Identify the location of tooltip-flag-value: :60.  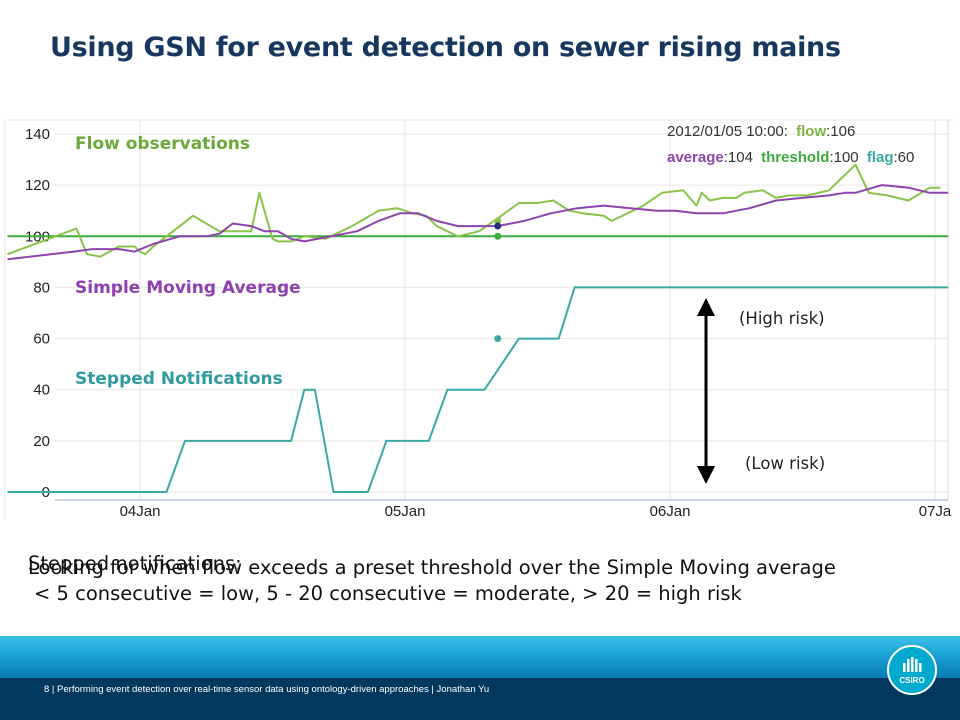
(903, 157).